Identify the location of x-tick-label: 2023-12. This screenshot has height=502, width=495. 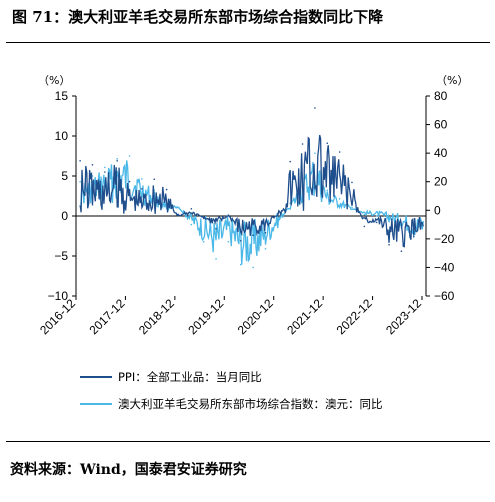
(403, 316).